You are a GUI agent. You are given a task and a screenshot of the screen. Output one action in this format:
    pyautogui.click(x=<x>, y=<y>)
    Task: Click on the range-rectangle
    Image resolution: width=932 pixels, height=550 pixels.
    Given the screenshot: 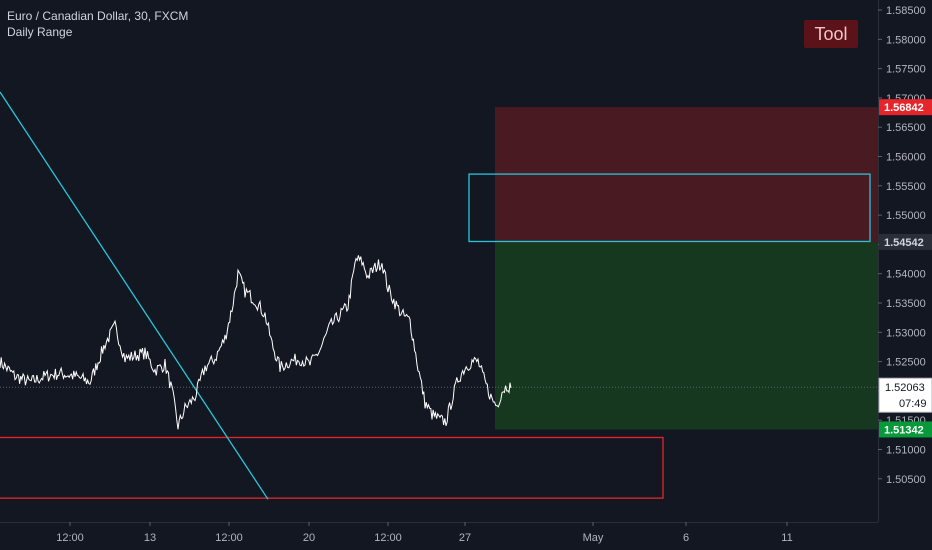 What is the action you would take?
    pyautogui.click(x=332, y=467)
    